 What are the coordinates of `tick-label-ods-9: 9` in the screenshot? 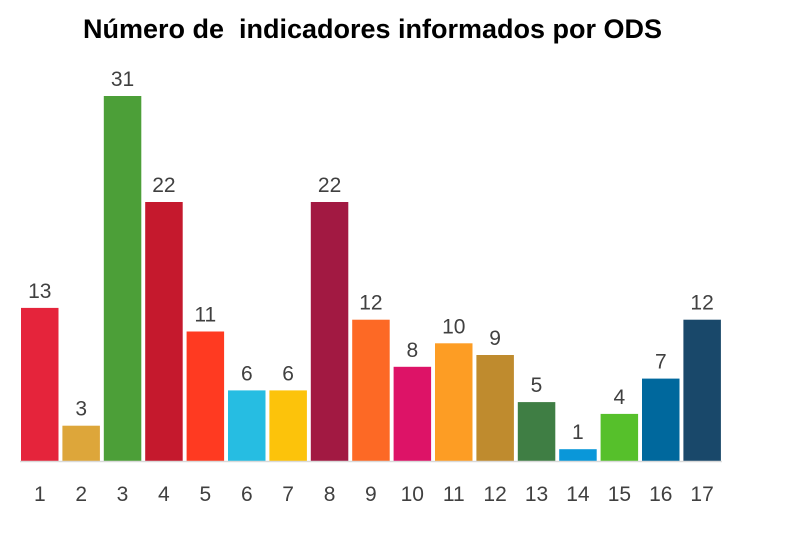 It's located at (371, 494).